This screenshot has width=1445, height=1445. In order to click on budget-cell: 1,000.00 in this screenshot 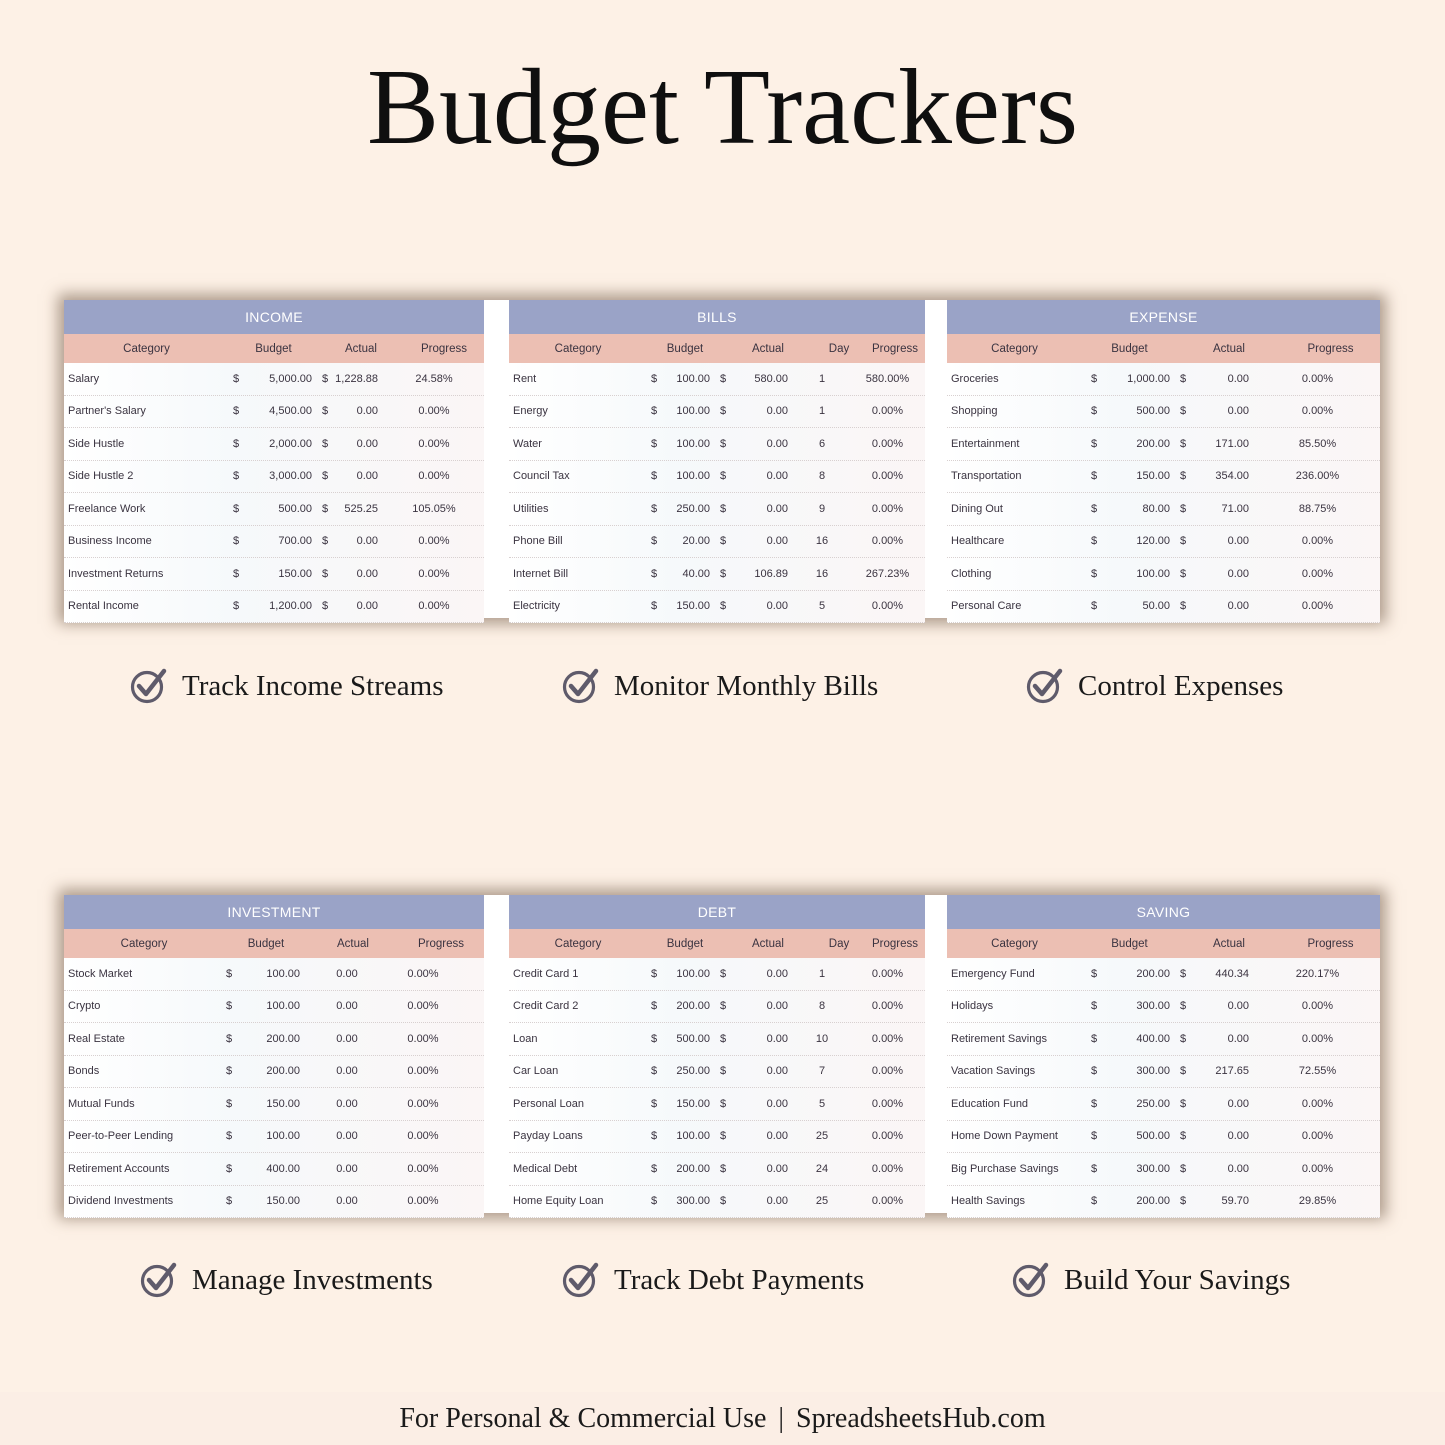, I will do `click(1148, 378)`.